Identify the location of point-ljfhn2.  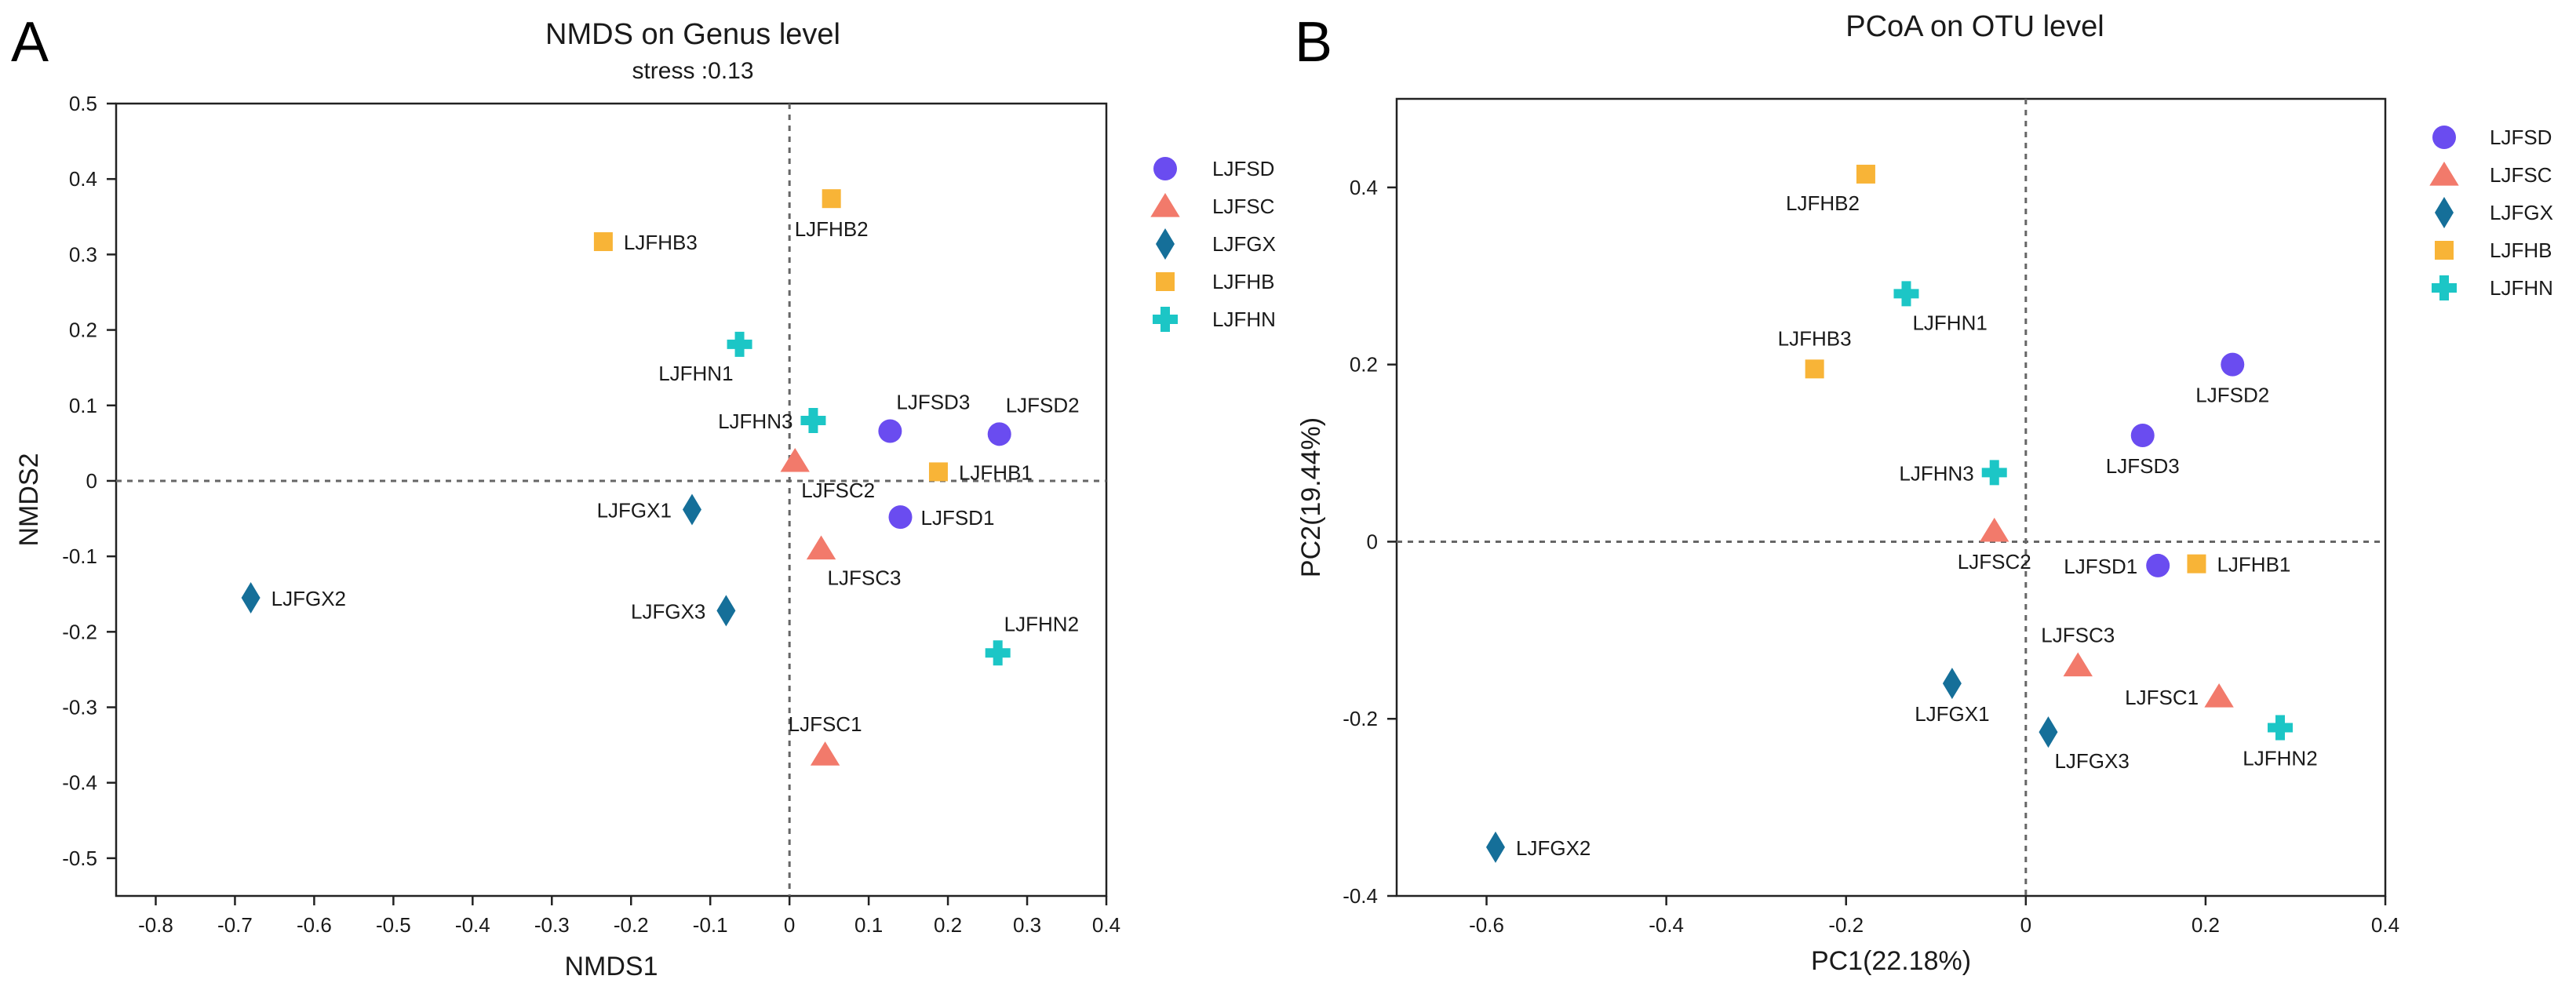
(998, 653).